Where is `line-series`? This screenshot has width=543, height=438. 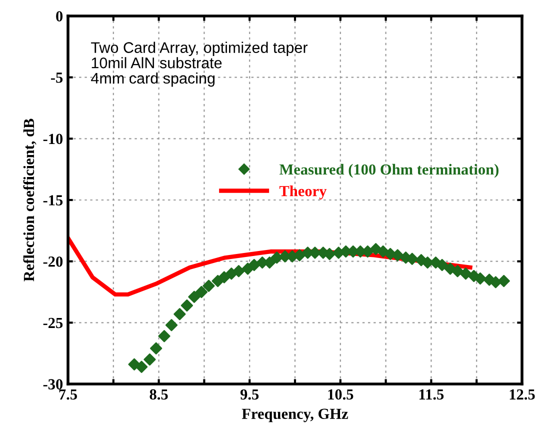 line-series is located at coordinates (270, 266).